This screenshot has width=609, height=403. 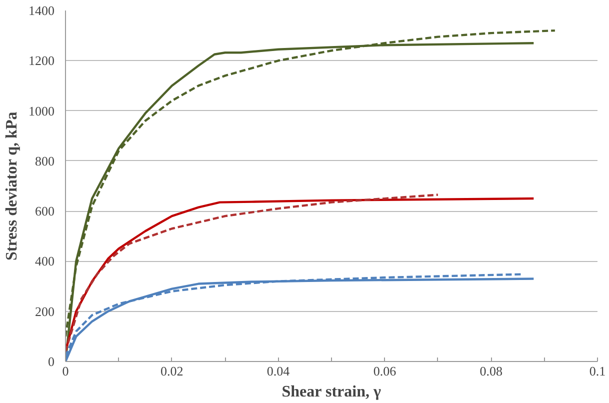 I want to click on y-tick-label: 1400, so click(x=41, y=10).